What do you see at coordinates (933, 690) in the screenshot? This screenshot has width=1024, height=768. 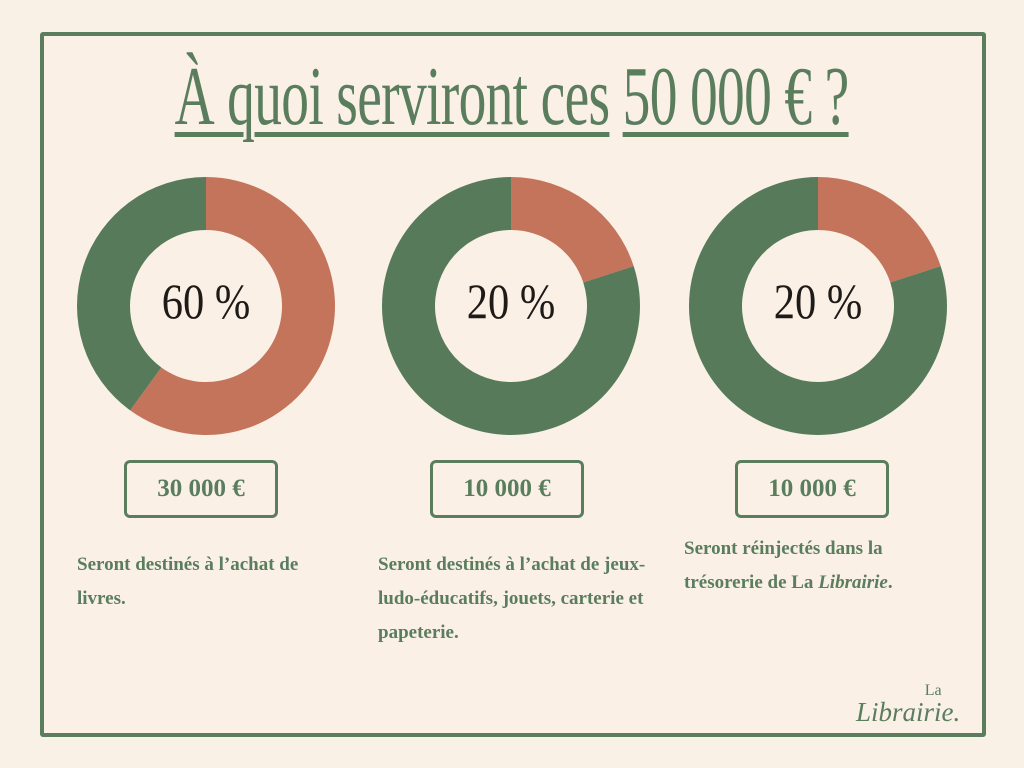 I see `logo-la: La` at bounding box center [933, 690].